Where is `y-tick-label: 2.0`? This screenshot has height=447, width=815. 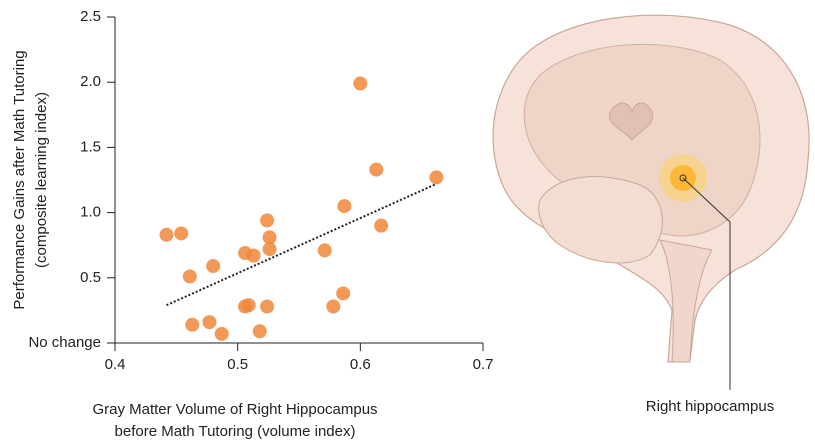
y-tick-label: 2.0 is located at coordinates (90, 81).